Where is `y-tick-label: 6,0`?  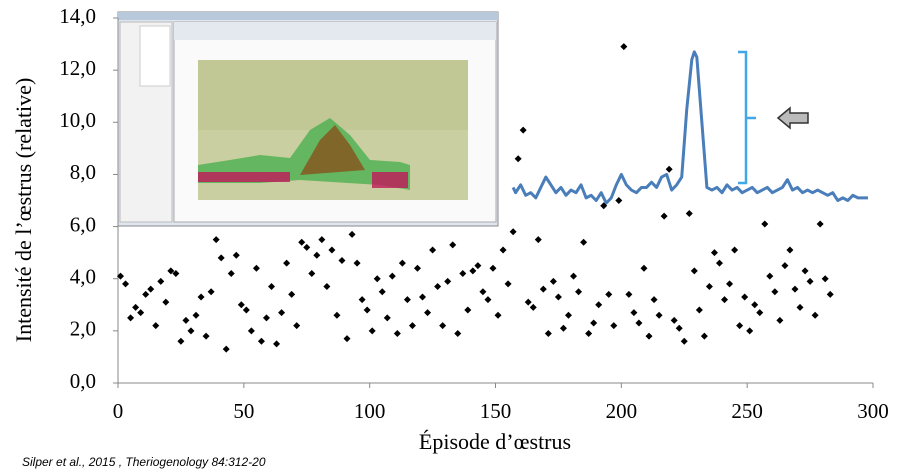
y-tick-label: 6,0 is located at coordinates (83, 224).